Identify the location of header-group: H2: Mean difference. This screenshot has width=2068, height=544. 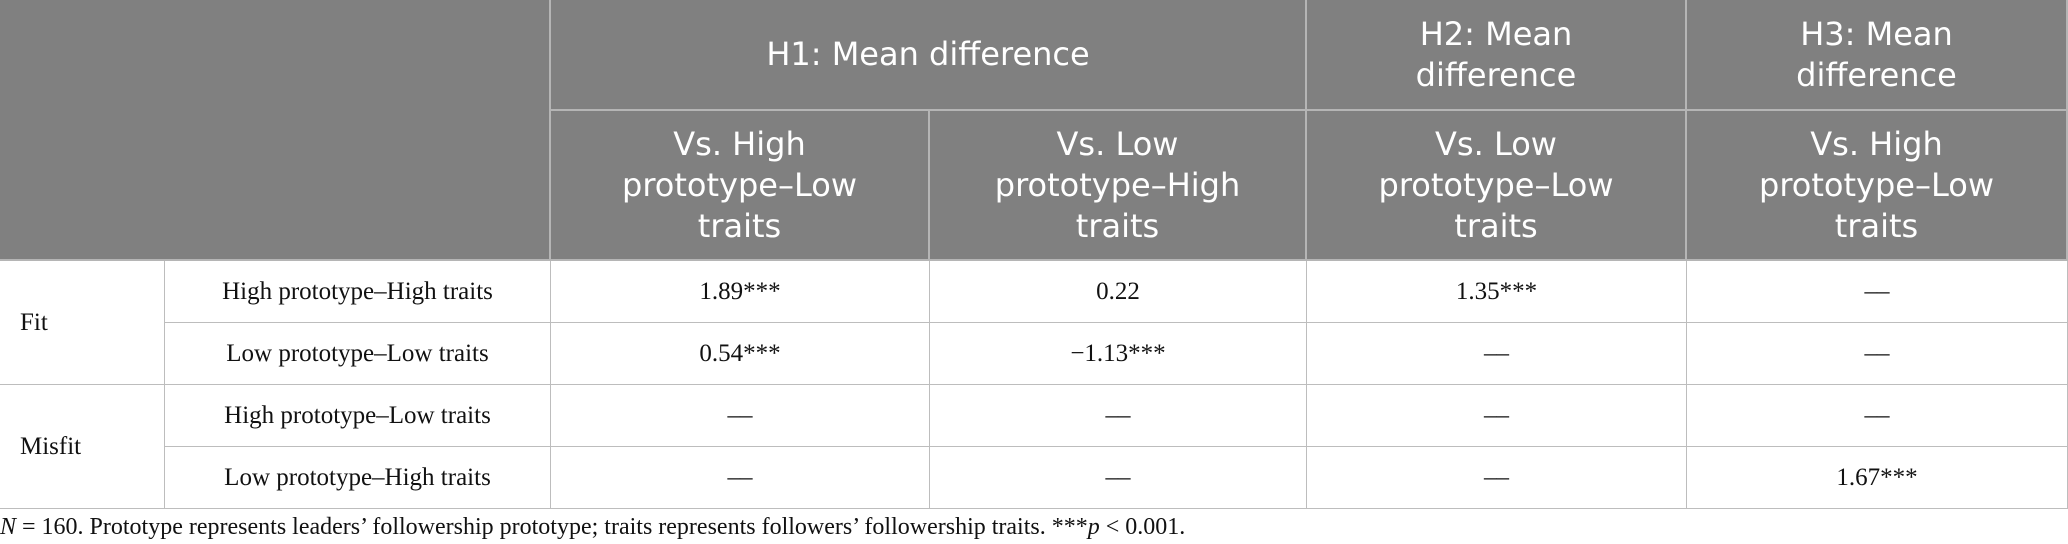
(1497, 55).